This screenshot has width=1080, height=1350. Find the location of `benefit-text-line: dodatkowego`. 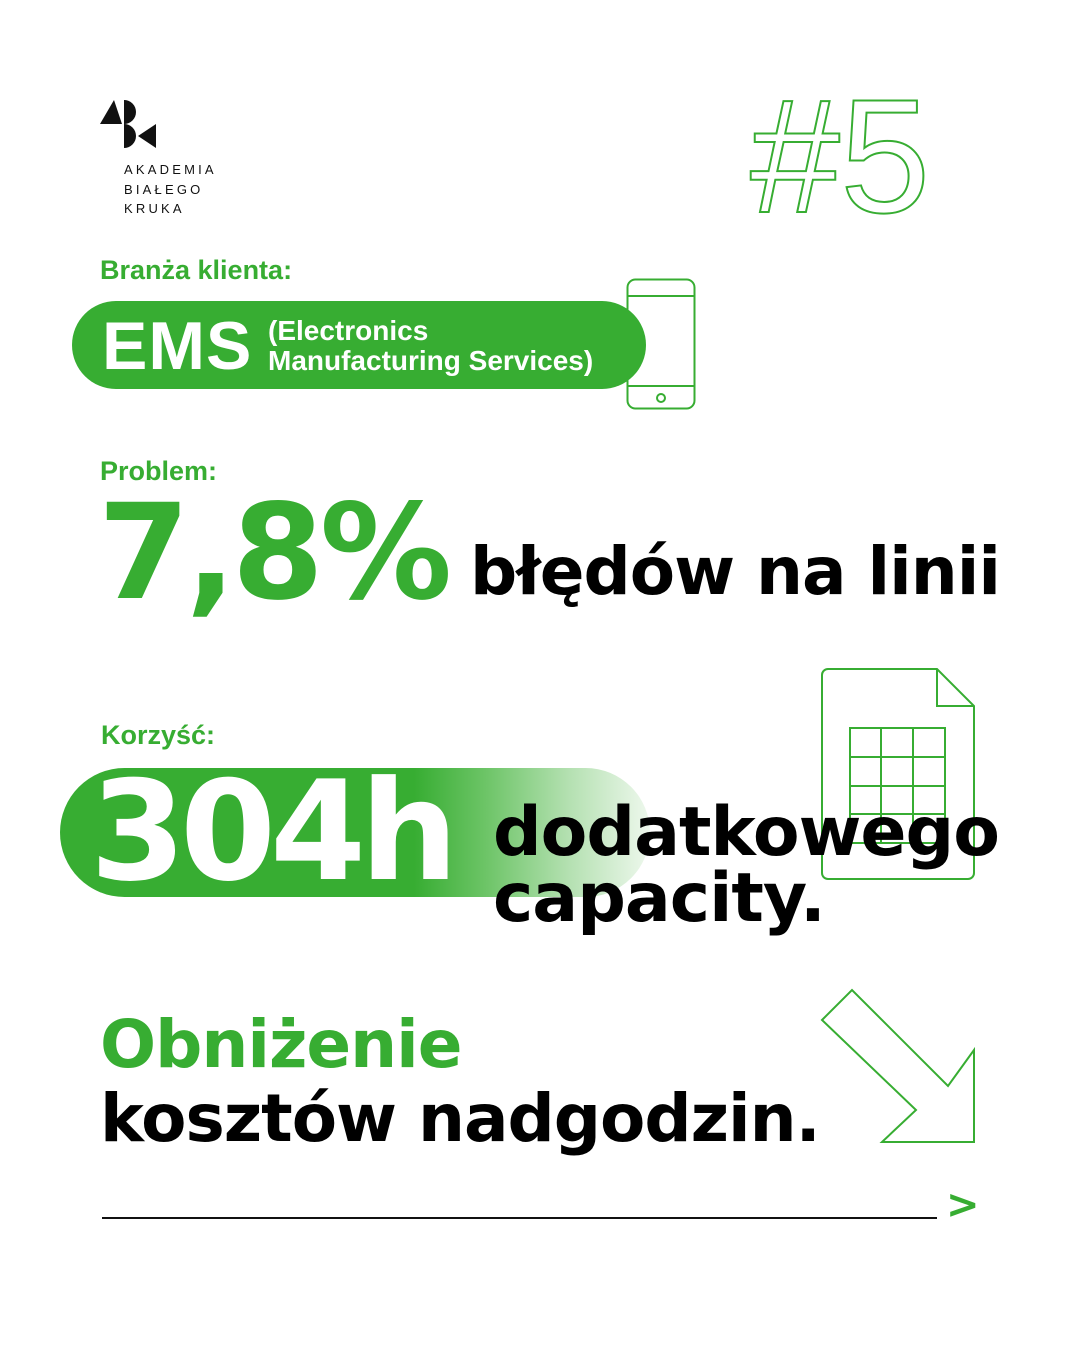

benefit-text-line: dodatkowego is located at coordinates (746, 832).